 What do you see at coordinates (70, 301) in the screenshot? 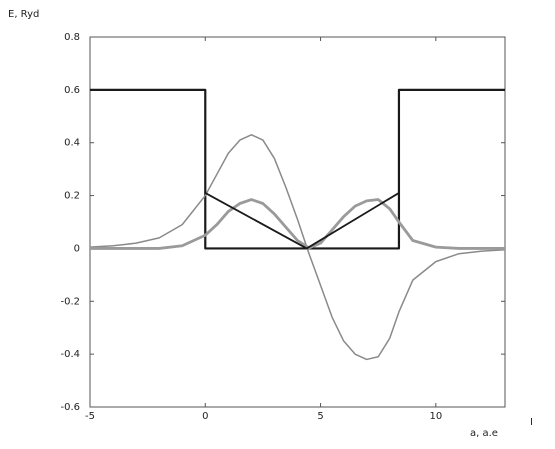
I see `y-tick-label: -0.2` at bounding box center [70, 301].